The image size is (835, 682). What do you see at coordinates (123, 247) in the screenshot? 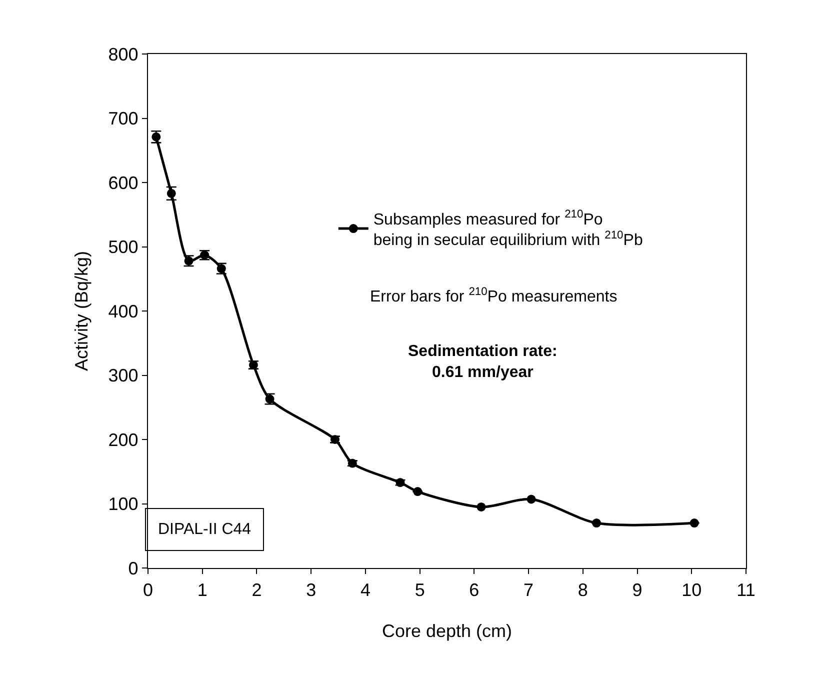
I see `y-tick-label: 500` at bounding box center [123, 247].